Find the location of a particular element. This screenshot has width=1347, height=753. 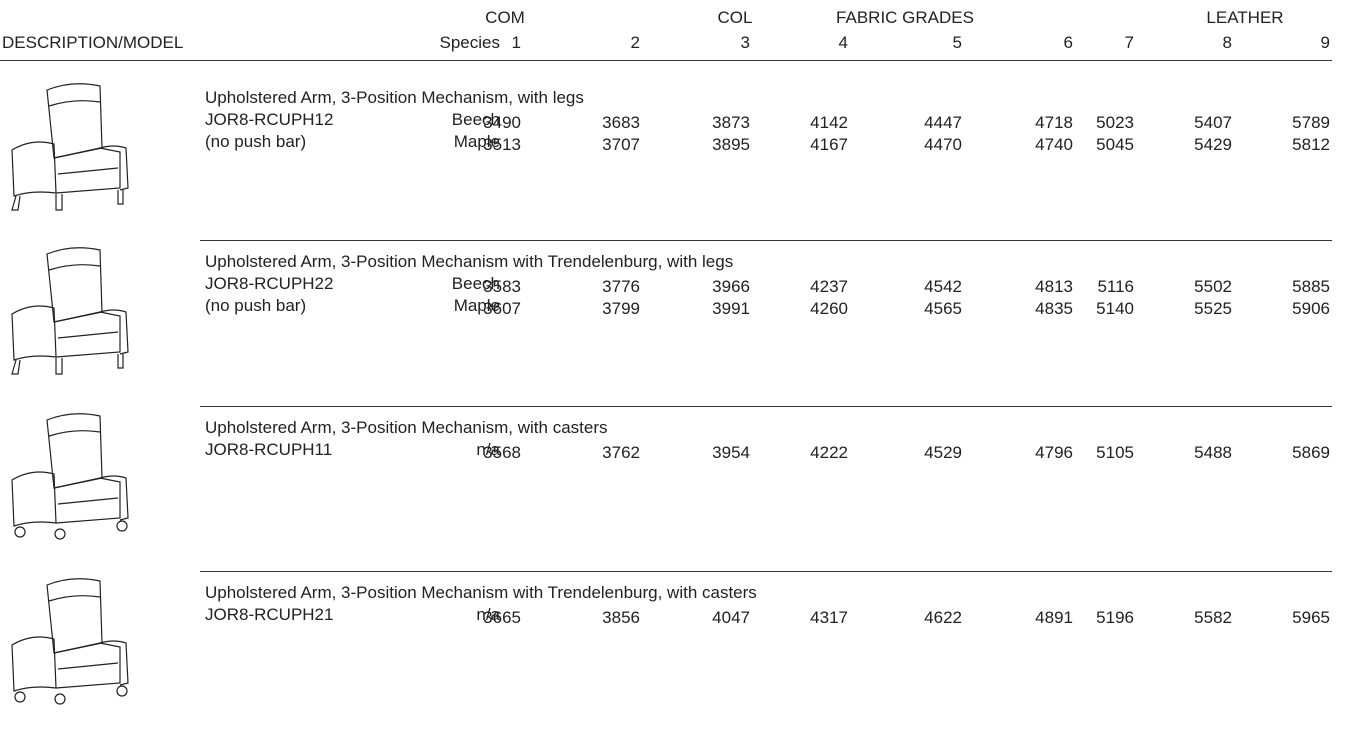

price: 4260 is located at coordinates (829, 308).